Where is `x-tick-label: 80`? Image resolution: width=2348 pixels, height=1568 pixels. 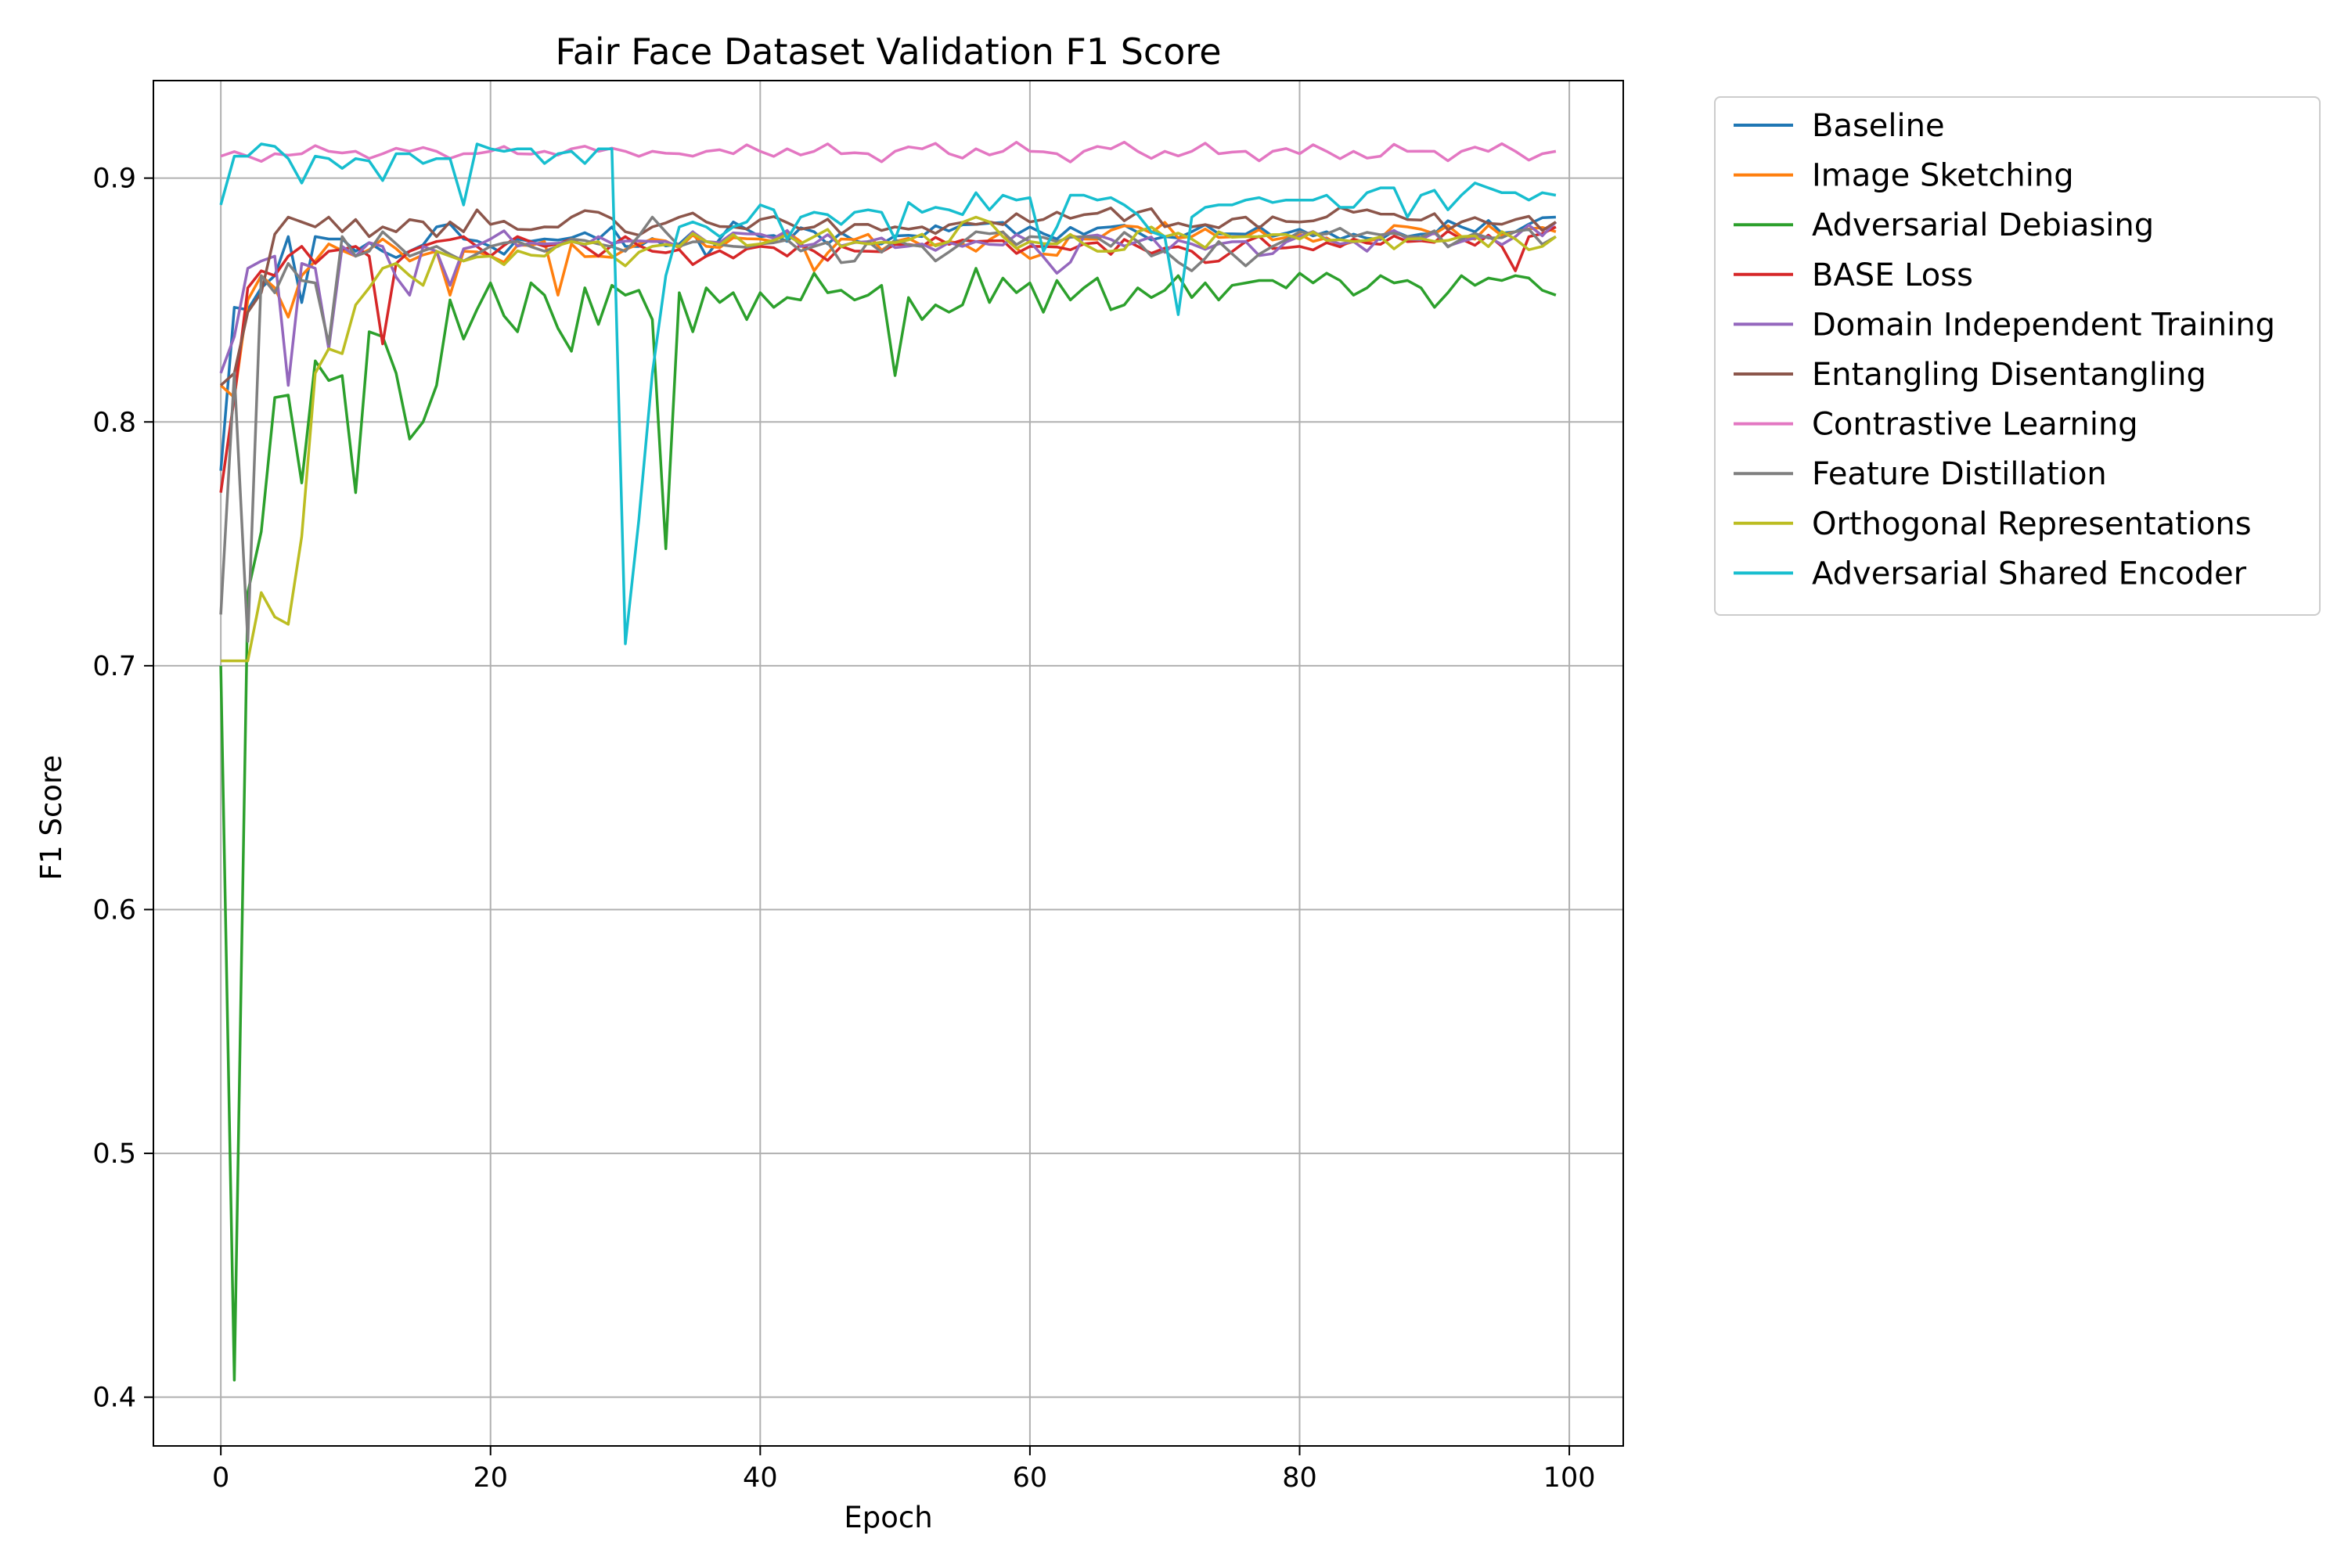 x-tick-label: 80 is located at coordinates (1299, 1478).